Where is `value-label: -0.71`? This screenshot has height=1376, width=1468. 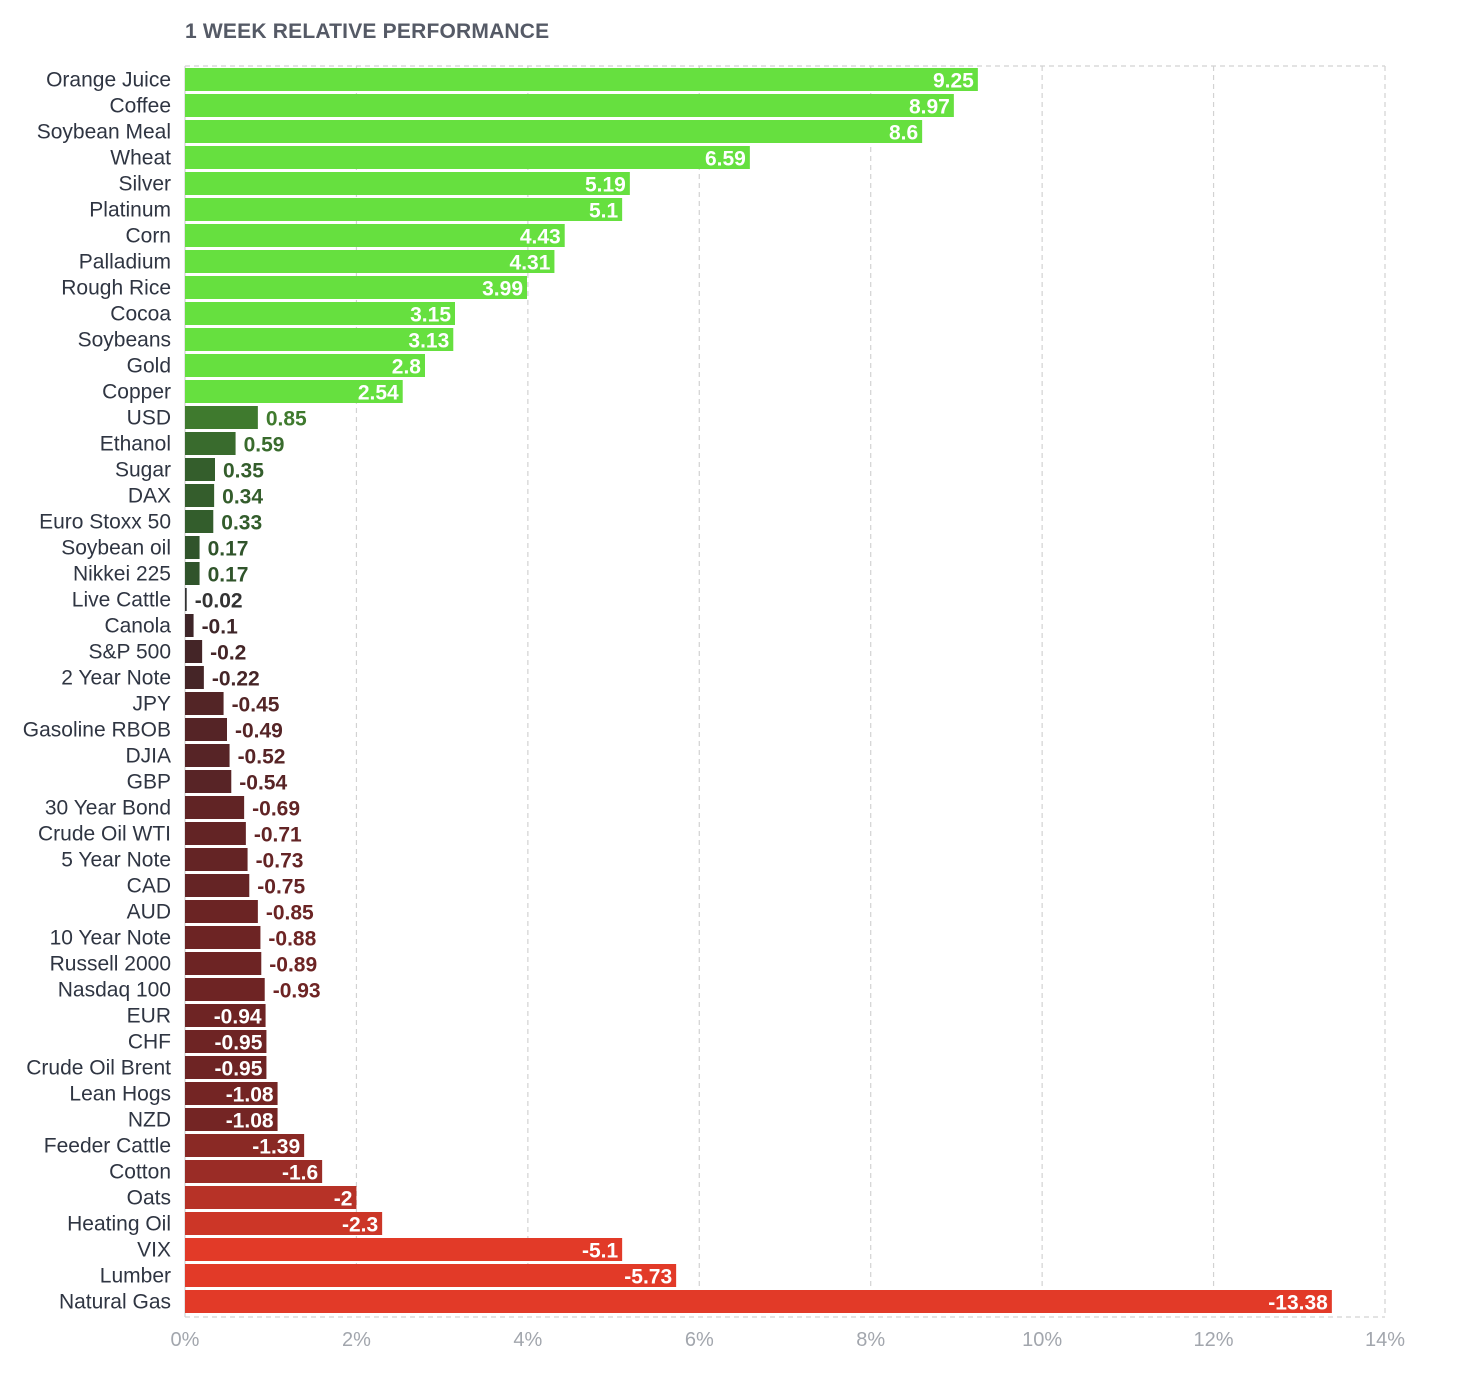
value-label: -0.71 is located at coordinates (278, 835).